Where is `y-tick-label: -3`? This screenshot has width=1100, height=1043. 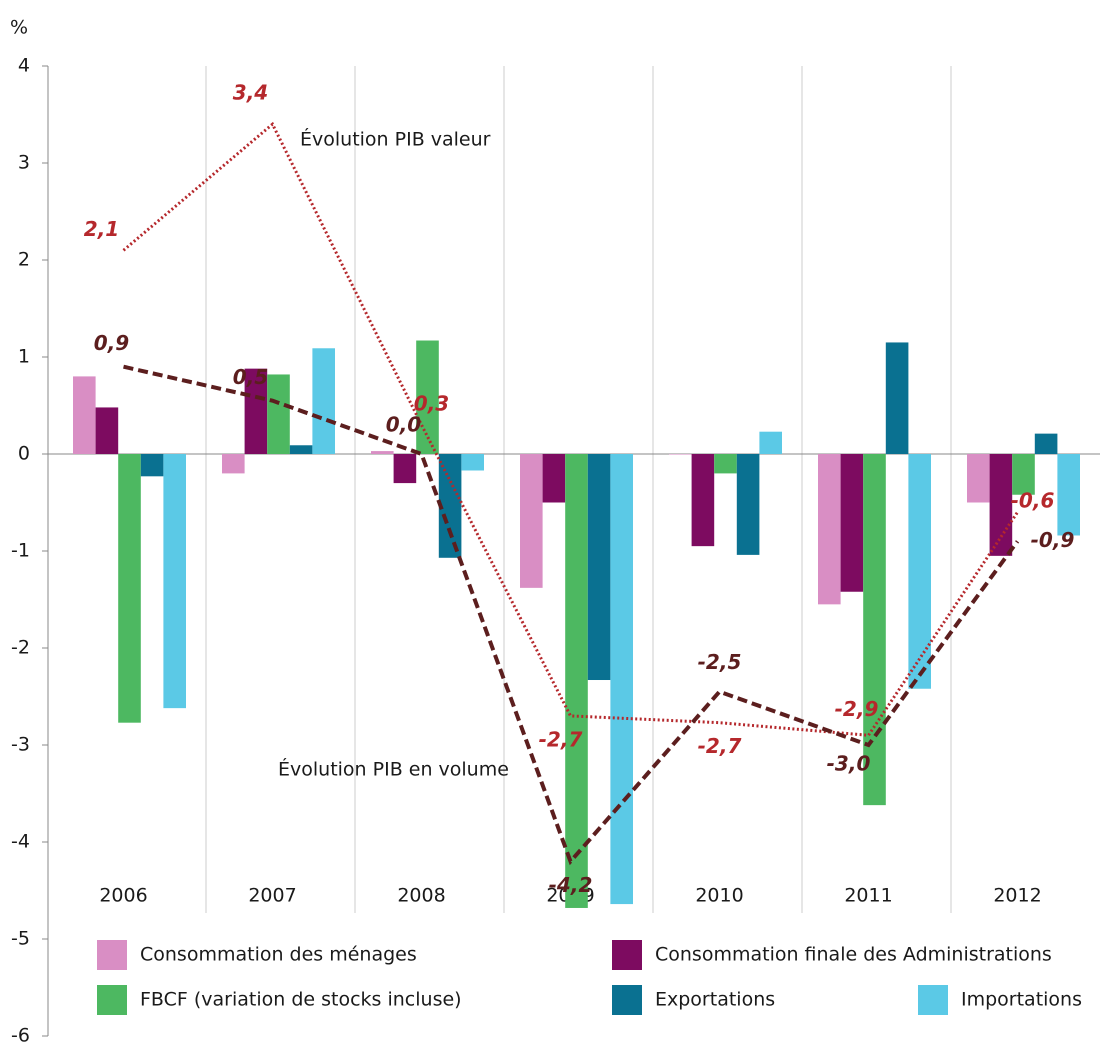
y-tick-label: -3 is located at coordinates (20, 745).